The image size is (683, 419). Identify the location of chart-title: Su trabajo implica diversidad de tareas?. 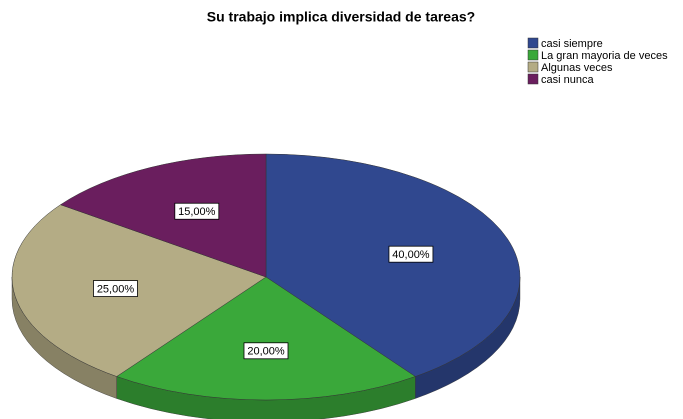
(341, 17).